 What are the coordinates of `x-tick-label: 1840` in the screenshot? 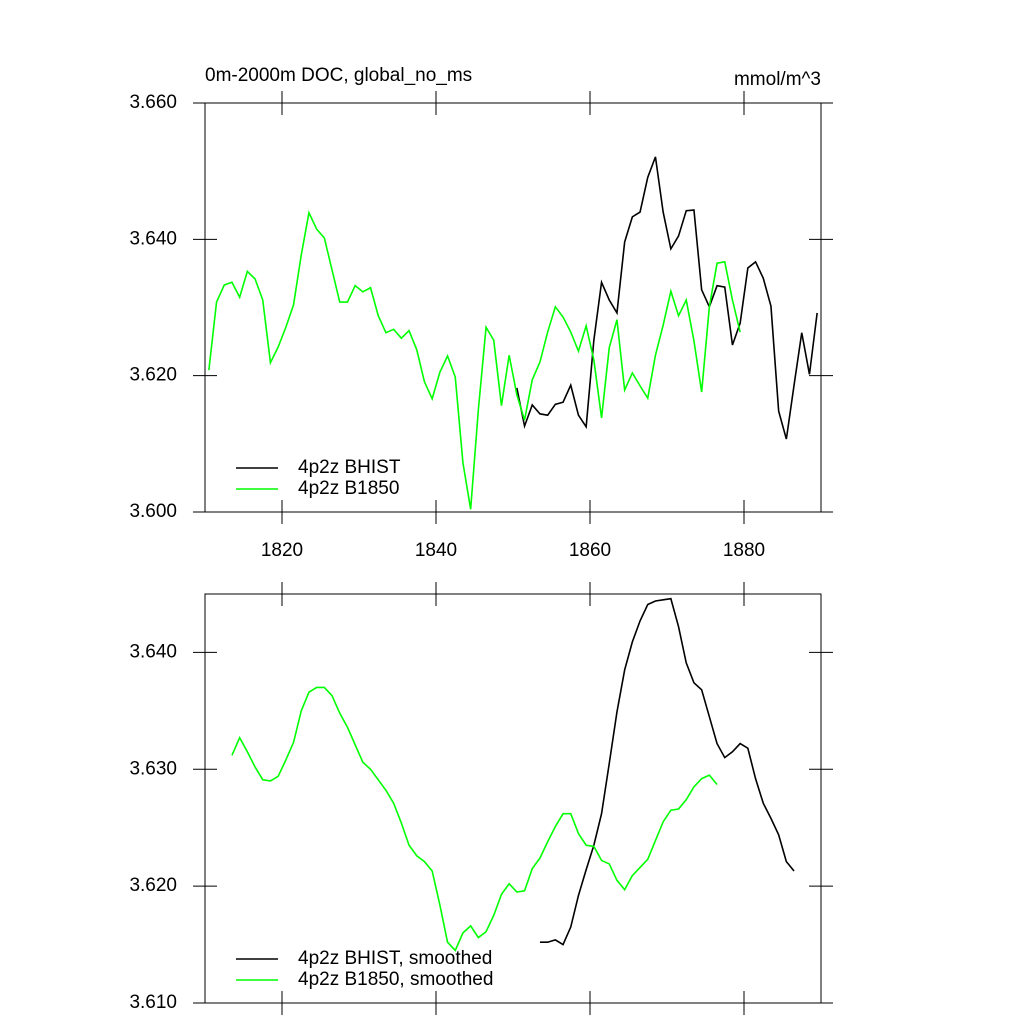 It's located at (436, 550).